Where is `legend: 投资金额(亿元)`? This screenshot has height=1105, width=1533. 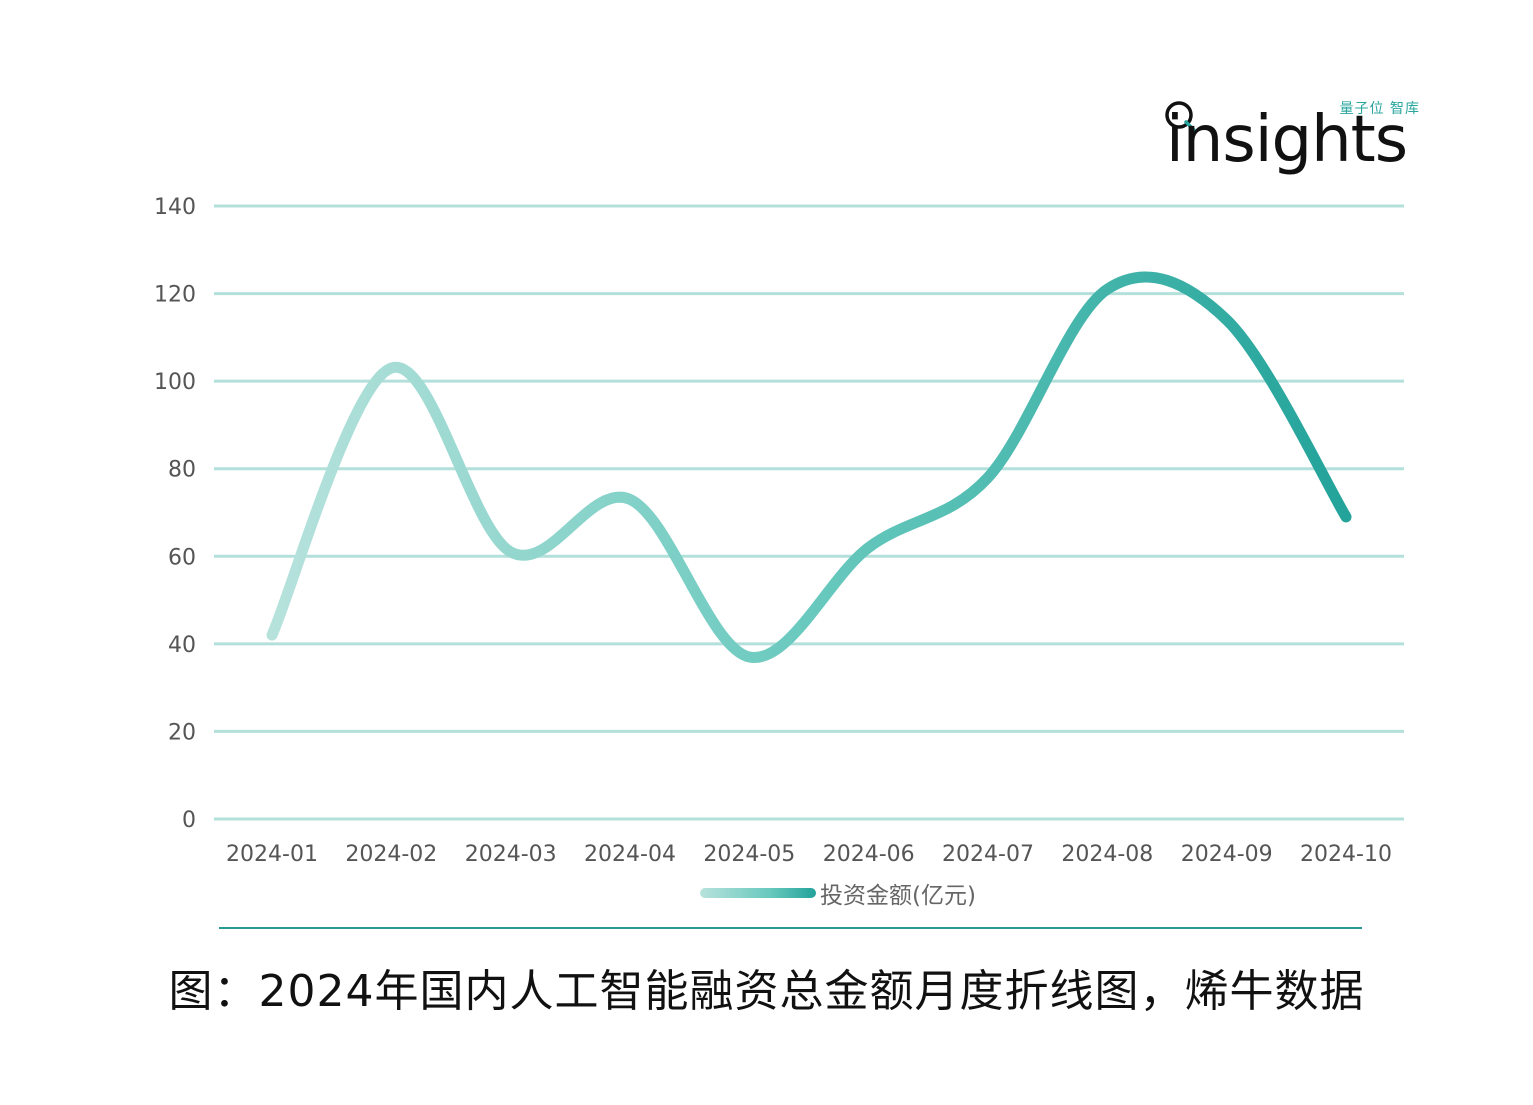 legend: 投资金额(亿元) is located at coordinates (838, 893).